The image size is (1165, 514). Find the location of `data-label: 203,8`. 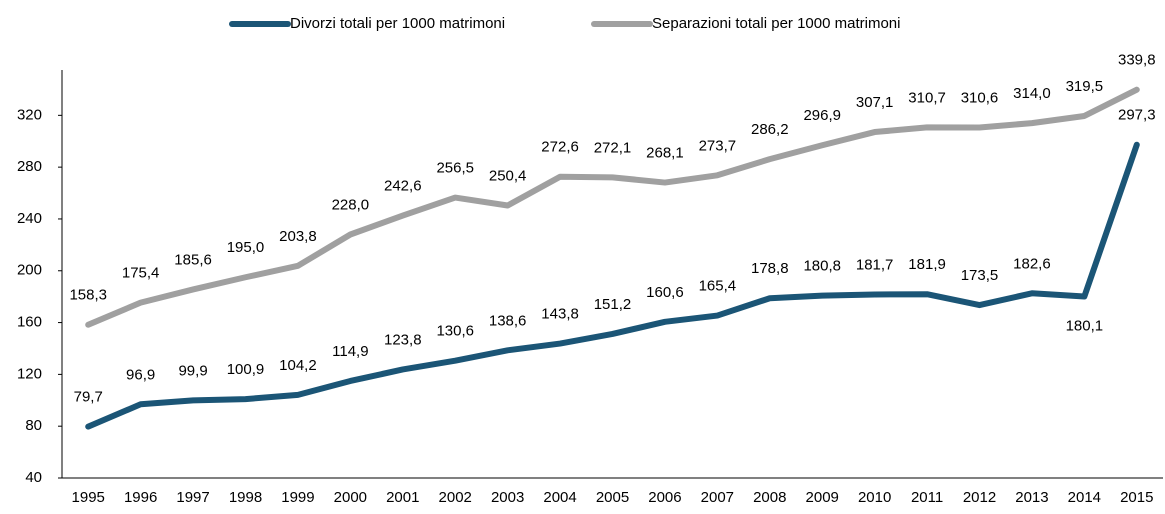

data-label: 203,8 is located at coordinates (298, 236).